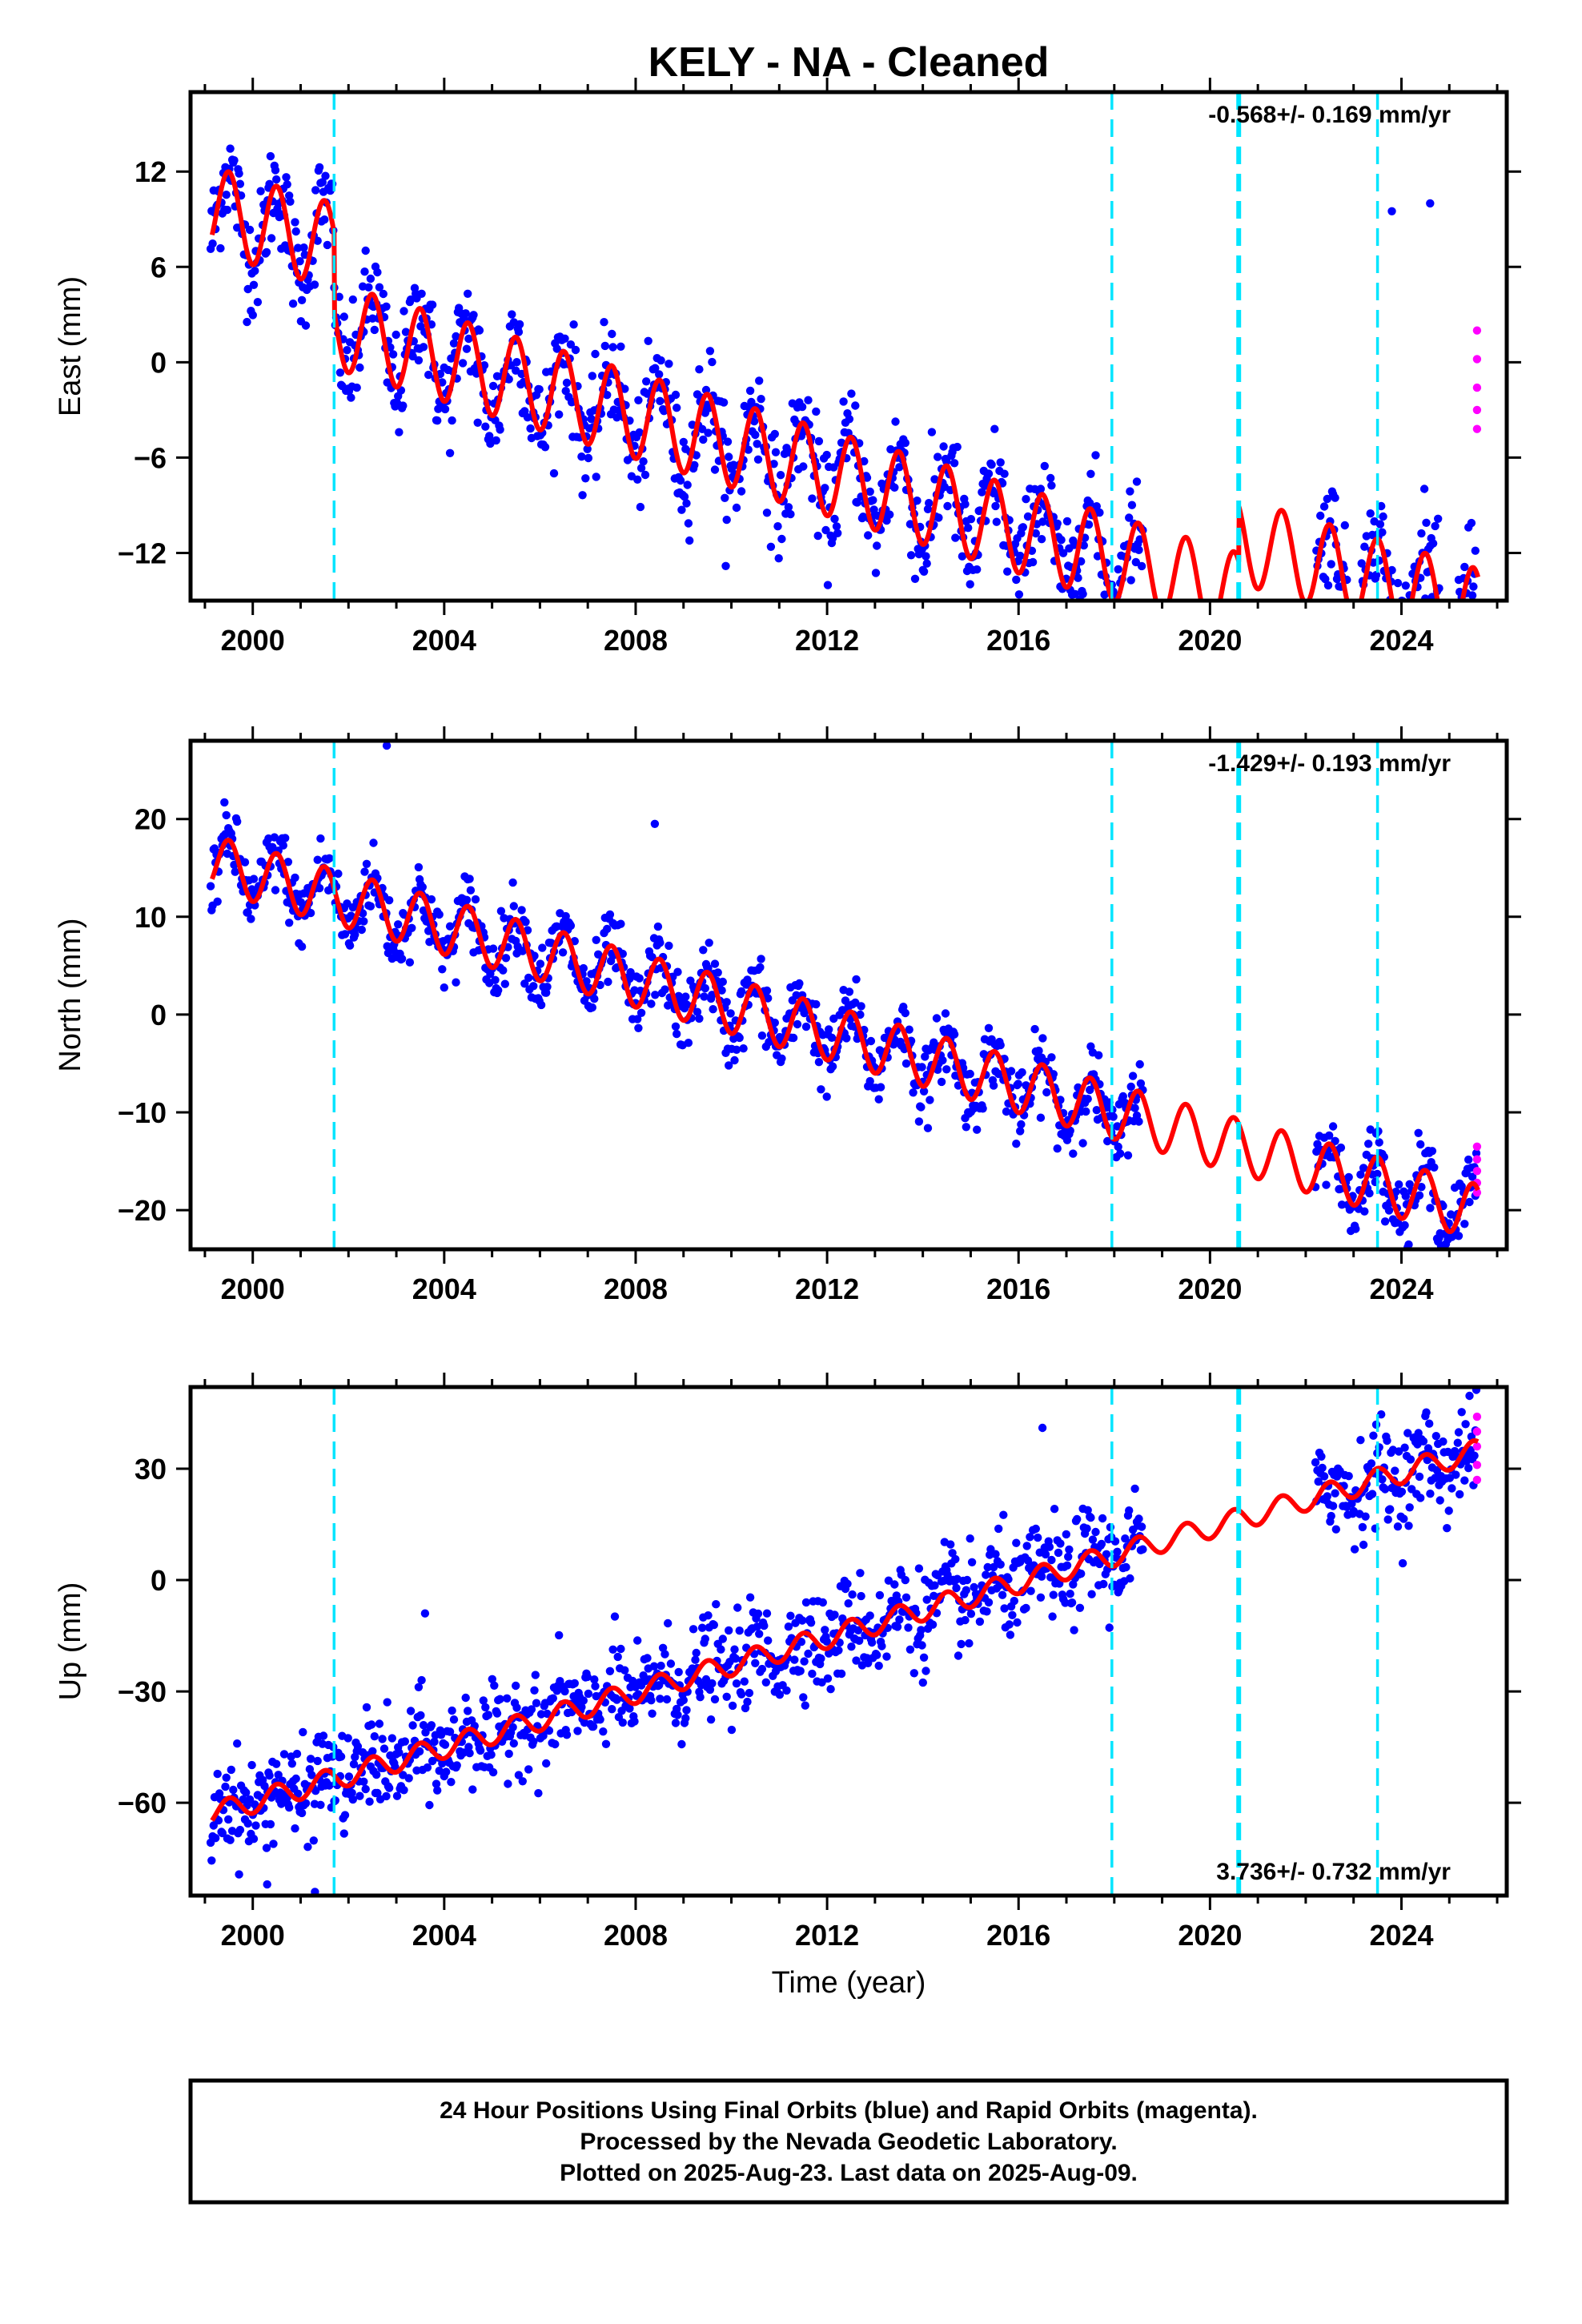  What do you see at coordinates (827, 1936) in the screenshot?
I see `up-x-tick-label: 2012` at bounding box center [827, 1936].